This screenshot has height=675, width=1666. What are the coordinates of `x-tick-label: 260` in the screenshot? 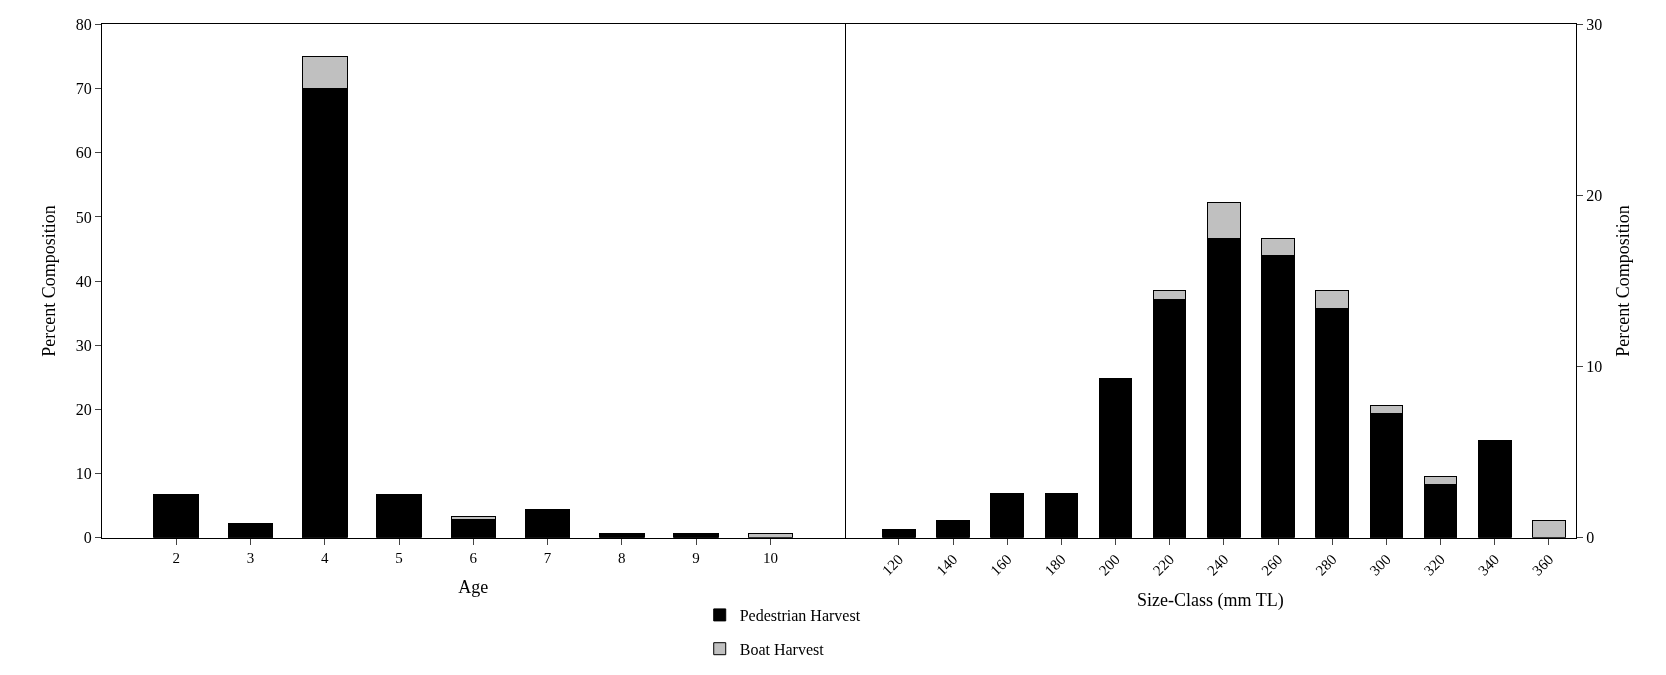 It's located at (1272, 565).